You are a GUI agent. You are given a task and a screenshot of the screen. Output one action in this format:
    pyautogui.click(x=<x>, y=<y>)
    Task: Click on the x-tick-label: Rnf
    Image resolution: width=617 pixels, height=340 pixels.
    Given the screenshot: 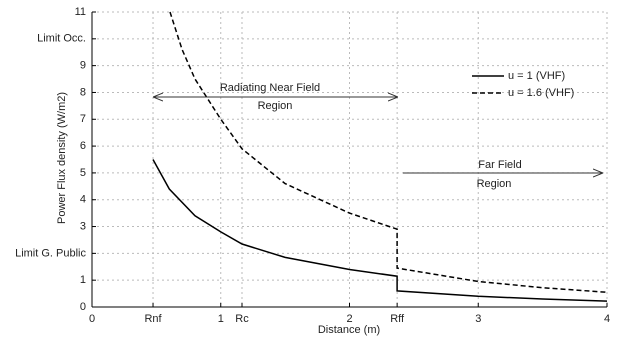 What is the action you would take?
    pyautogui.click(x=153, y=319)
    